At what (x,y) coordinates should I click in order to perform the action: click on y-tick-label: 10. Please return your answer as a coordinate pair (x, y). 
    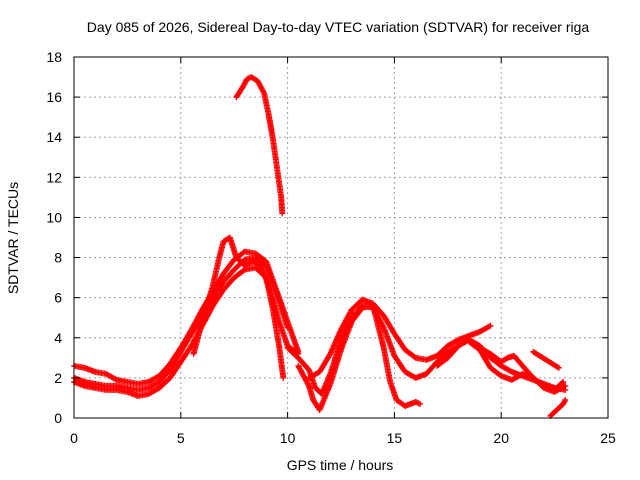
    Looking at the image, I should click on (54, 217).